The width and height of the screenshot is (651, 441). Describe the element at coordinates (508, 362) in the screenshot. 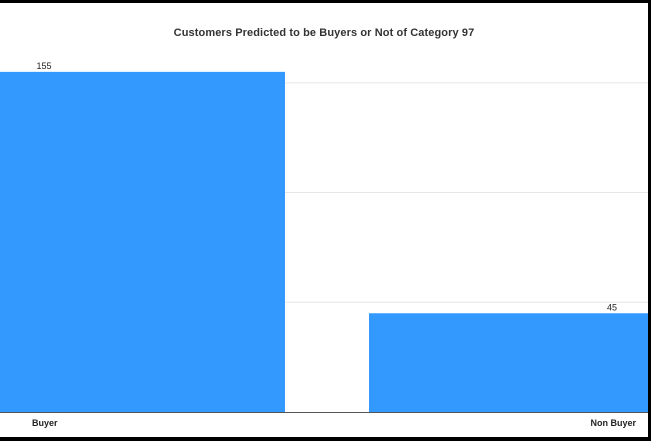

I see `bar-non-buyer` at that location.